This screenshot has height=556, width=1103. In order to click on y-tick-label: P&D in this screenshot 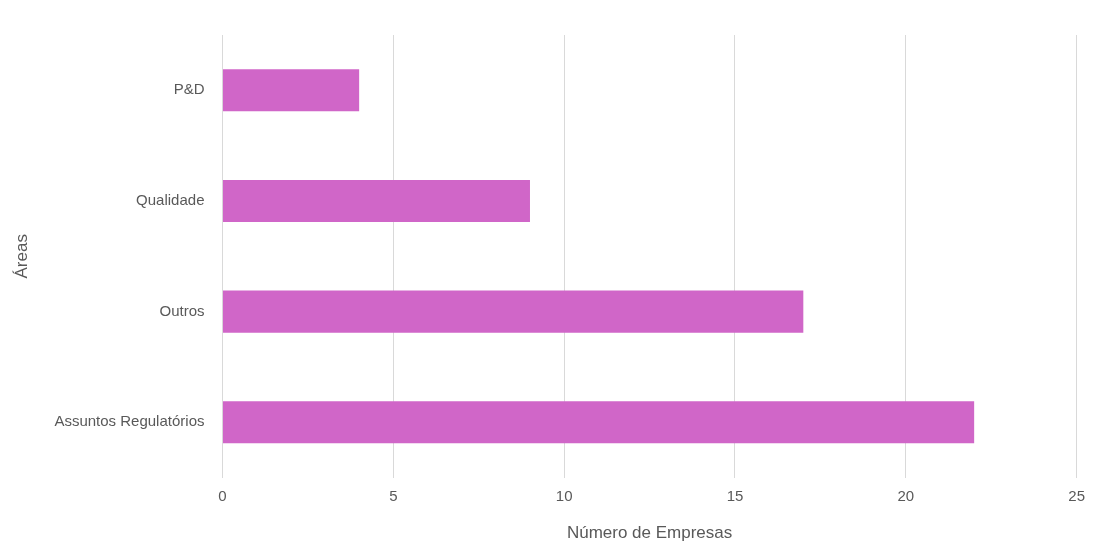, I will do `click(189, 89)`.